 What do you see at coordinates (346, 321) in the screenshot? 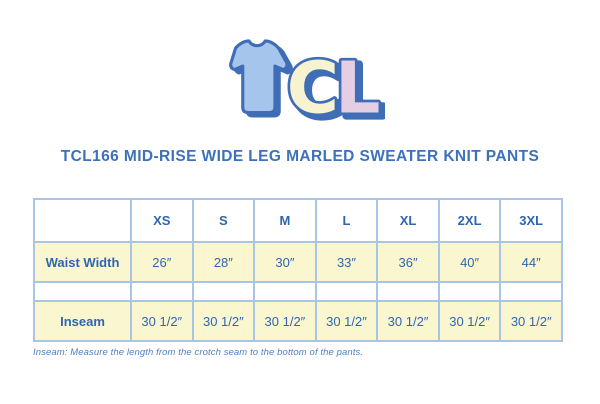
I see `inseam-l: 30 1/2″` at bounding box center [346, 321].